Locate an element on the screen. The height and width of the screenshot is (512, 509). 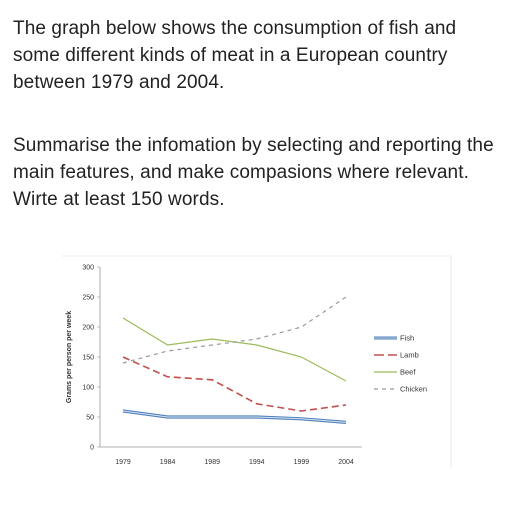
series-line-chicken is located at coordinates (234, 330).